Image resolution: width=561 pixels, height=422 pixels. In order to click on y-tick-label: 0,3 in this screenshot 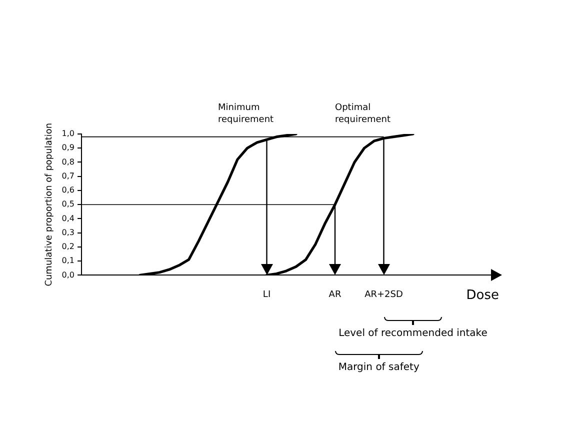, I will do `click(68, 232)`.